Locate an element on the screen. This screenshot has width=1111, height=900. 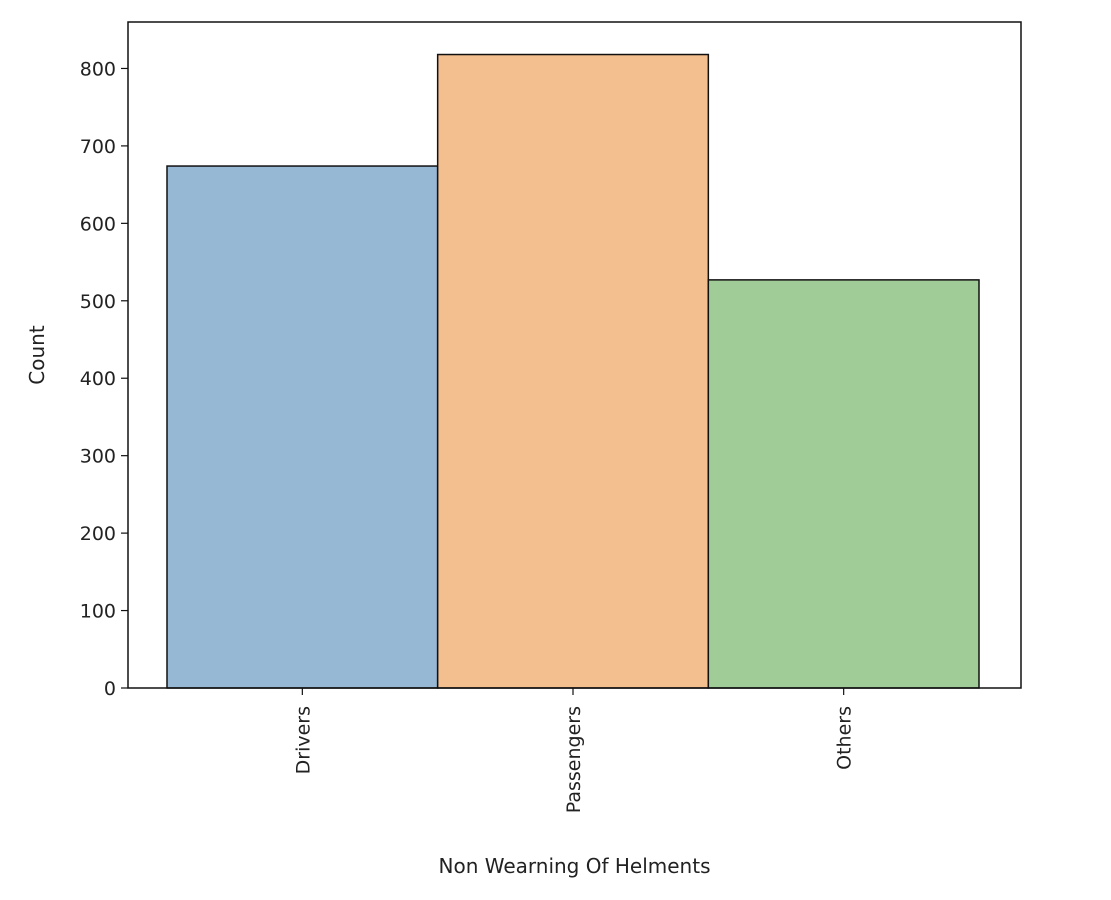
y-tick-label: 800 is located at coordinates (98, 69).